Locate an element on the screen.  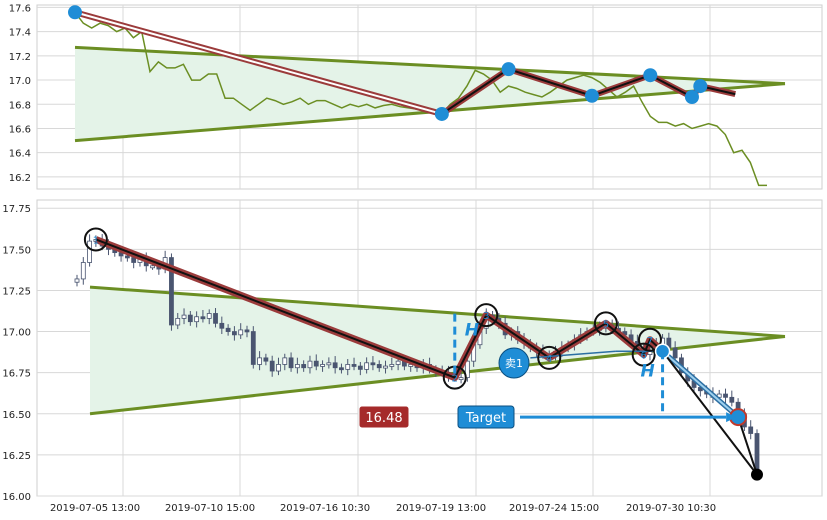
target-arrowhead is located at coordinates (731, 417).